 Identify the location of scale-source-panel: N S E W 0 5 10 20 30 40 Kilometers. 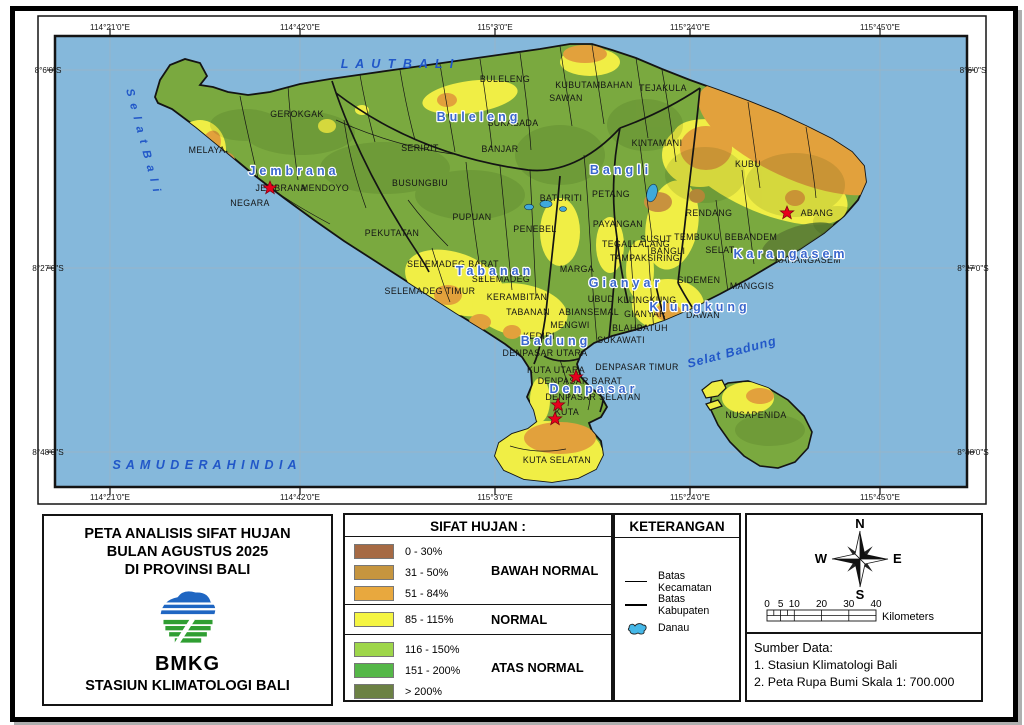
(864, 607).